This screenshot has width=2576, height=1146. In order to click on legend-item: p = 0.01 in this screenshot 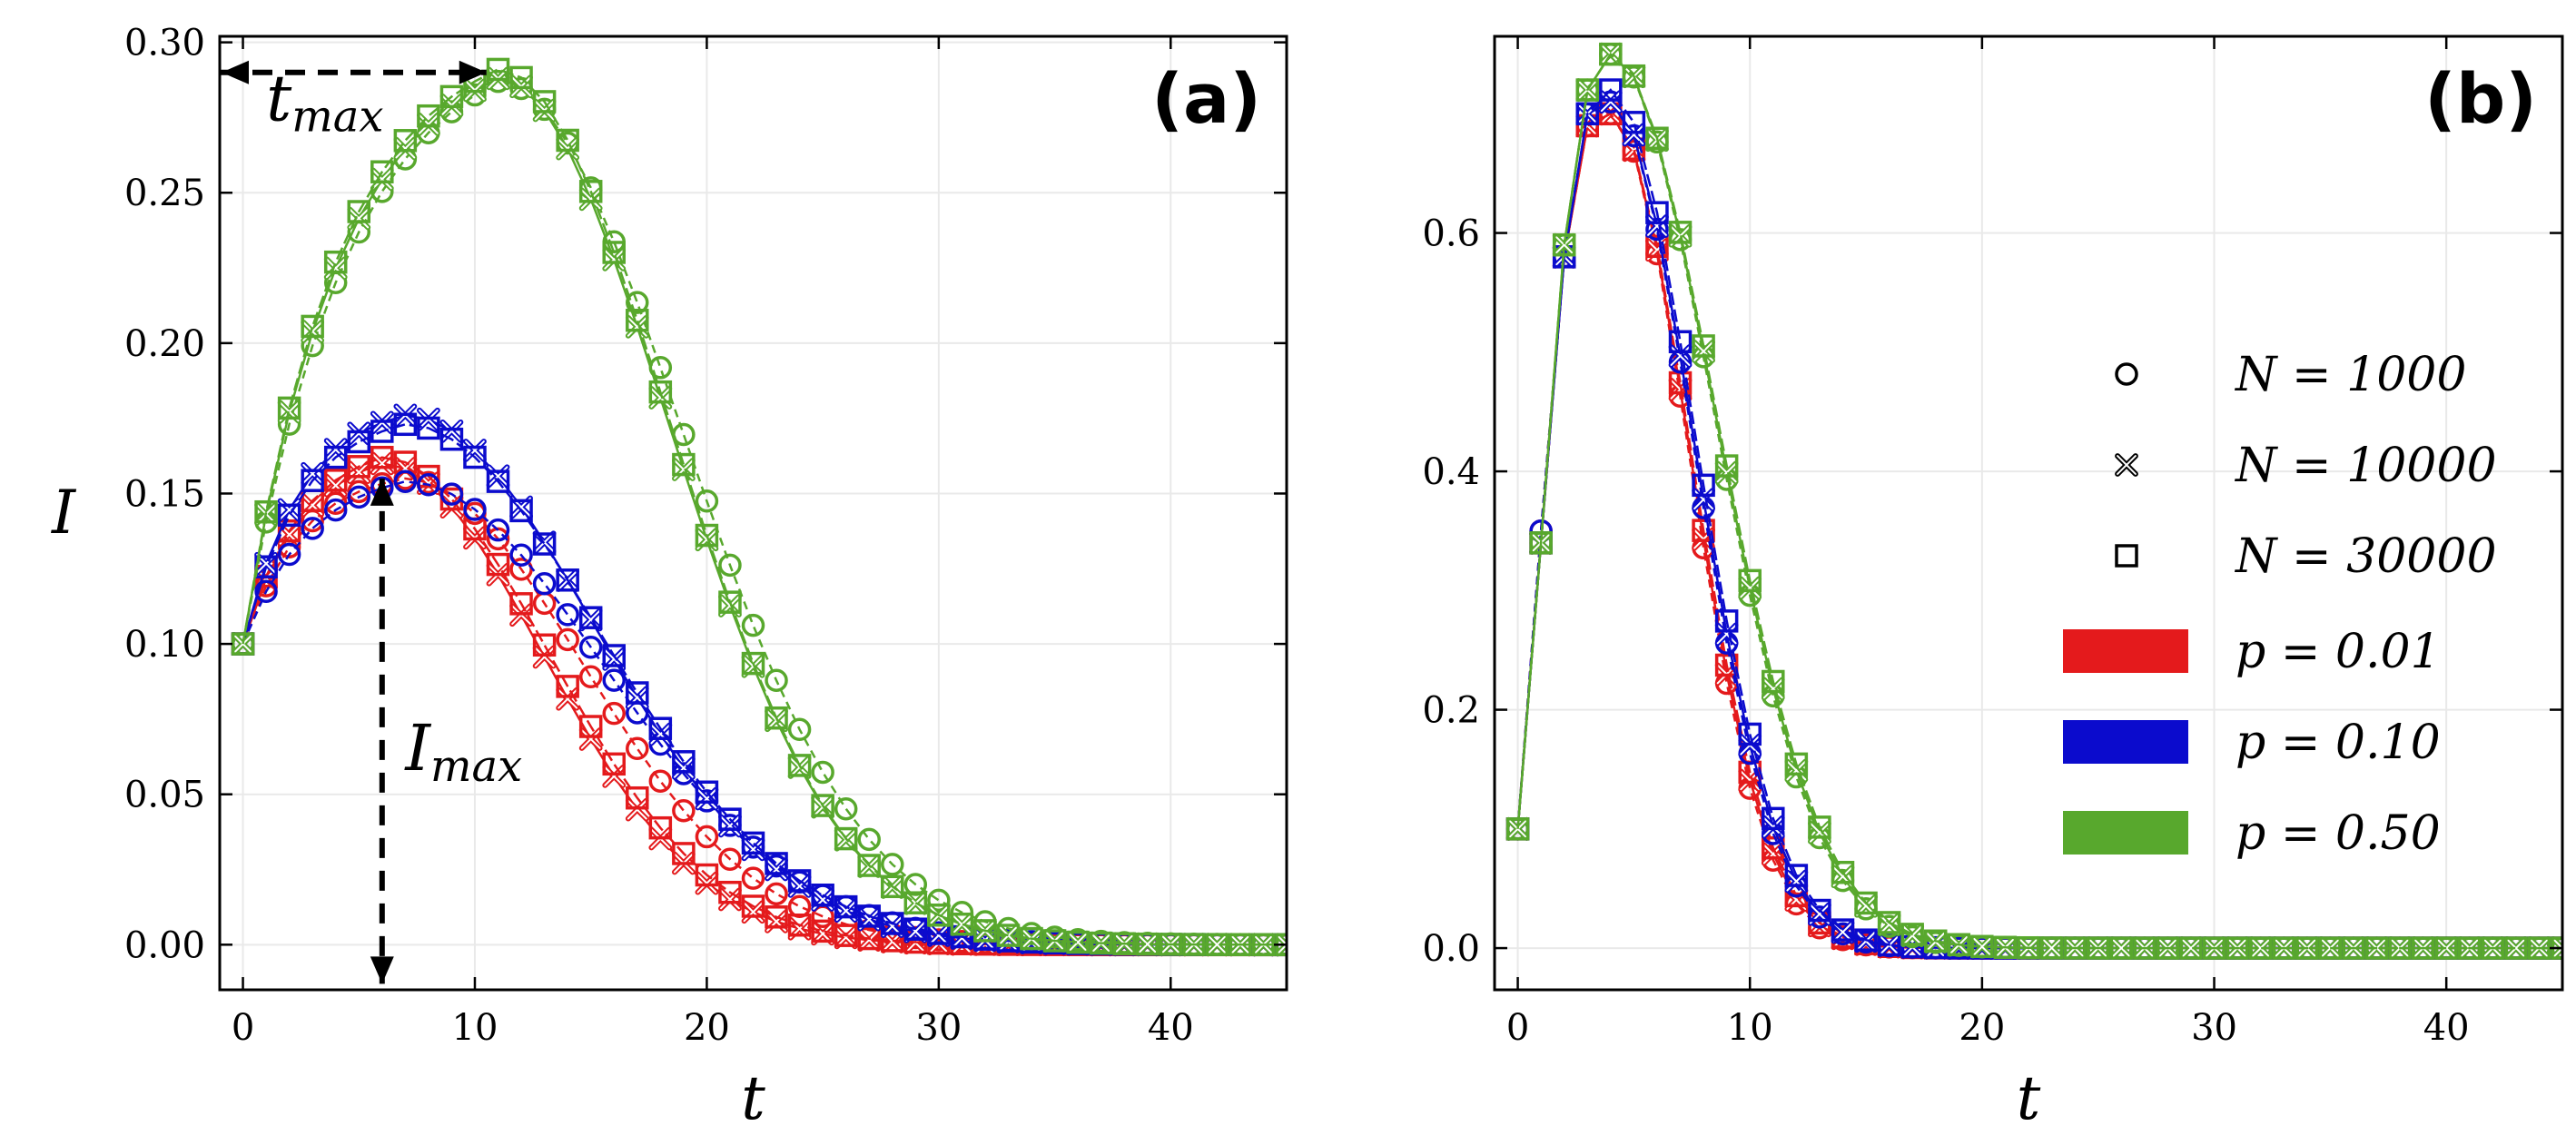, I will do `click(2252, 652)`.